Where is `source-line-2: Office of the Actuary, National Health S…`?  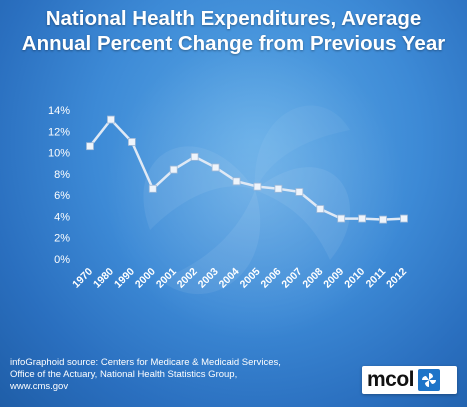
source-line-2: Office of the Actuary, National Health S… is located at coordinates (124, 374).